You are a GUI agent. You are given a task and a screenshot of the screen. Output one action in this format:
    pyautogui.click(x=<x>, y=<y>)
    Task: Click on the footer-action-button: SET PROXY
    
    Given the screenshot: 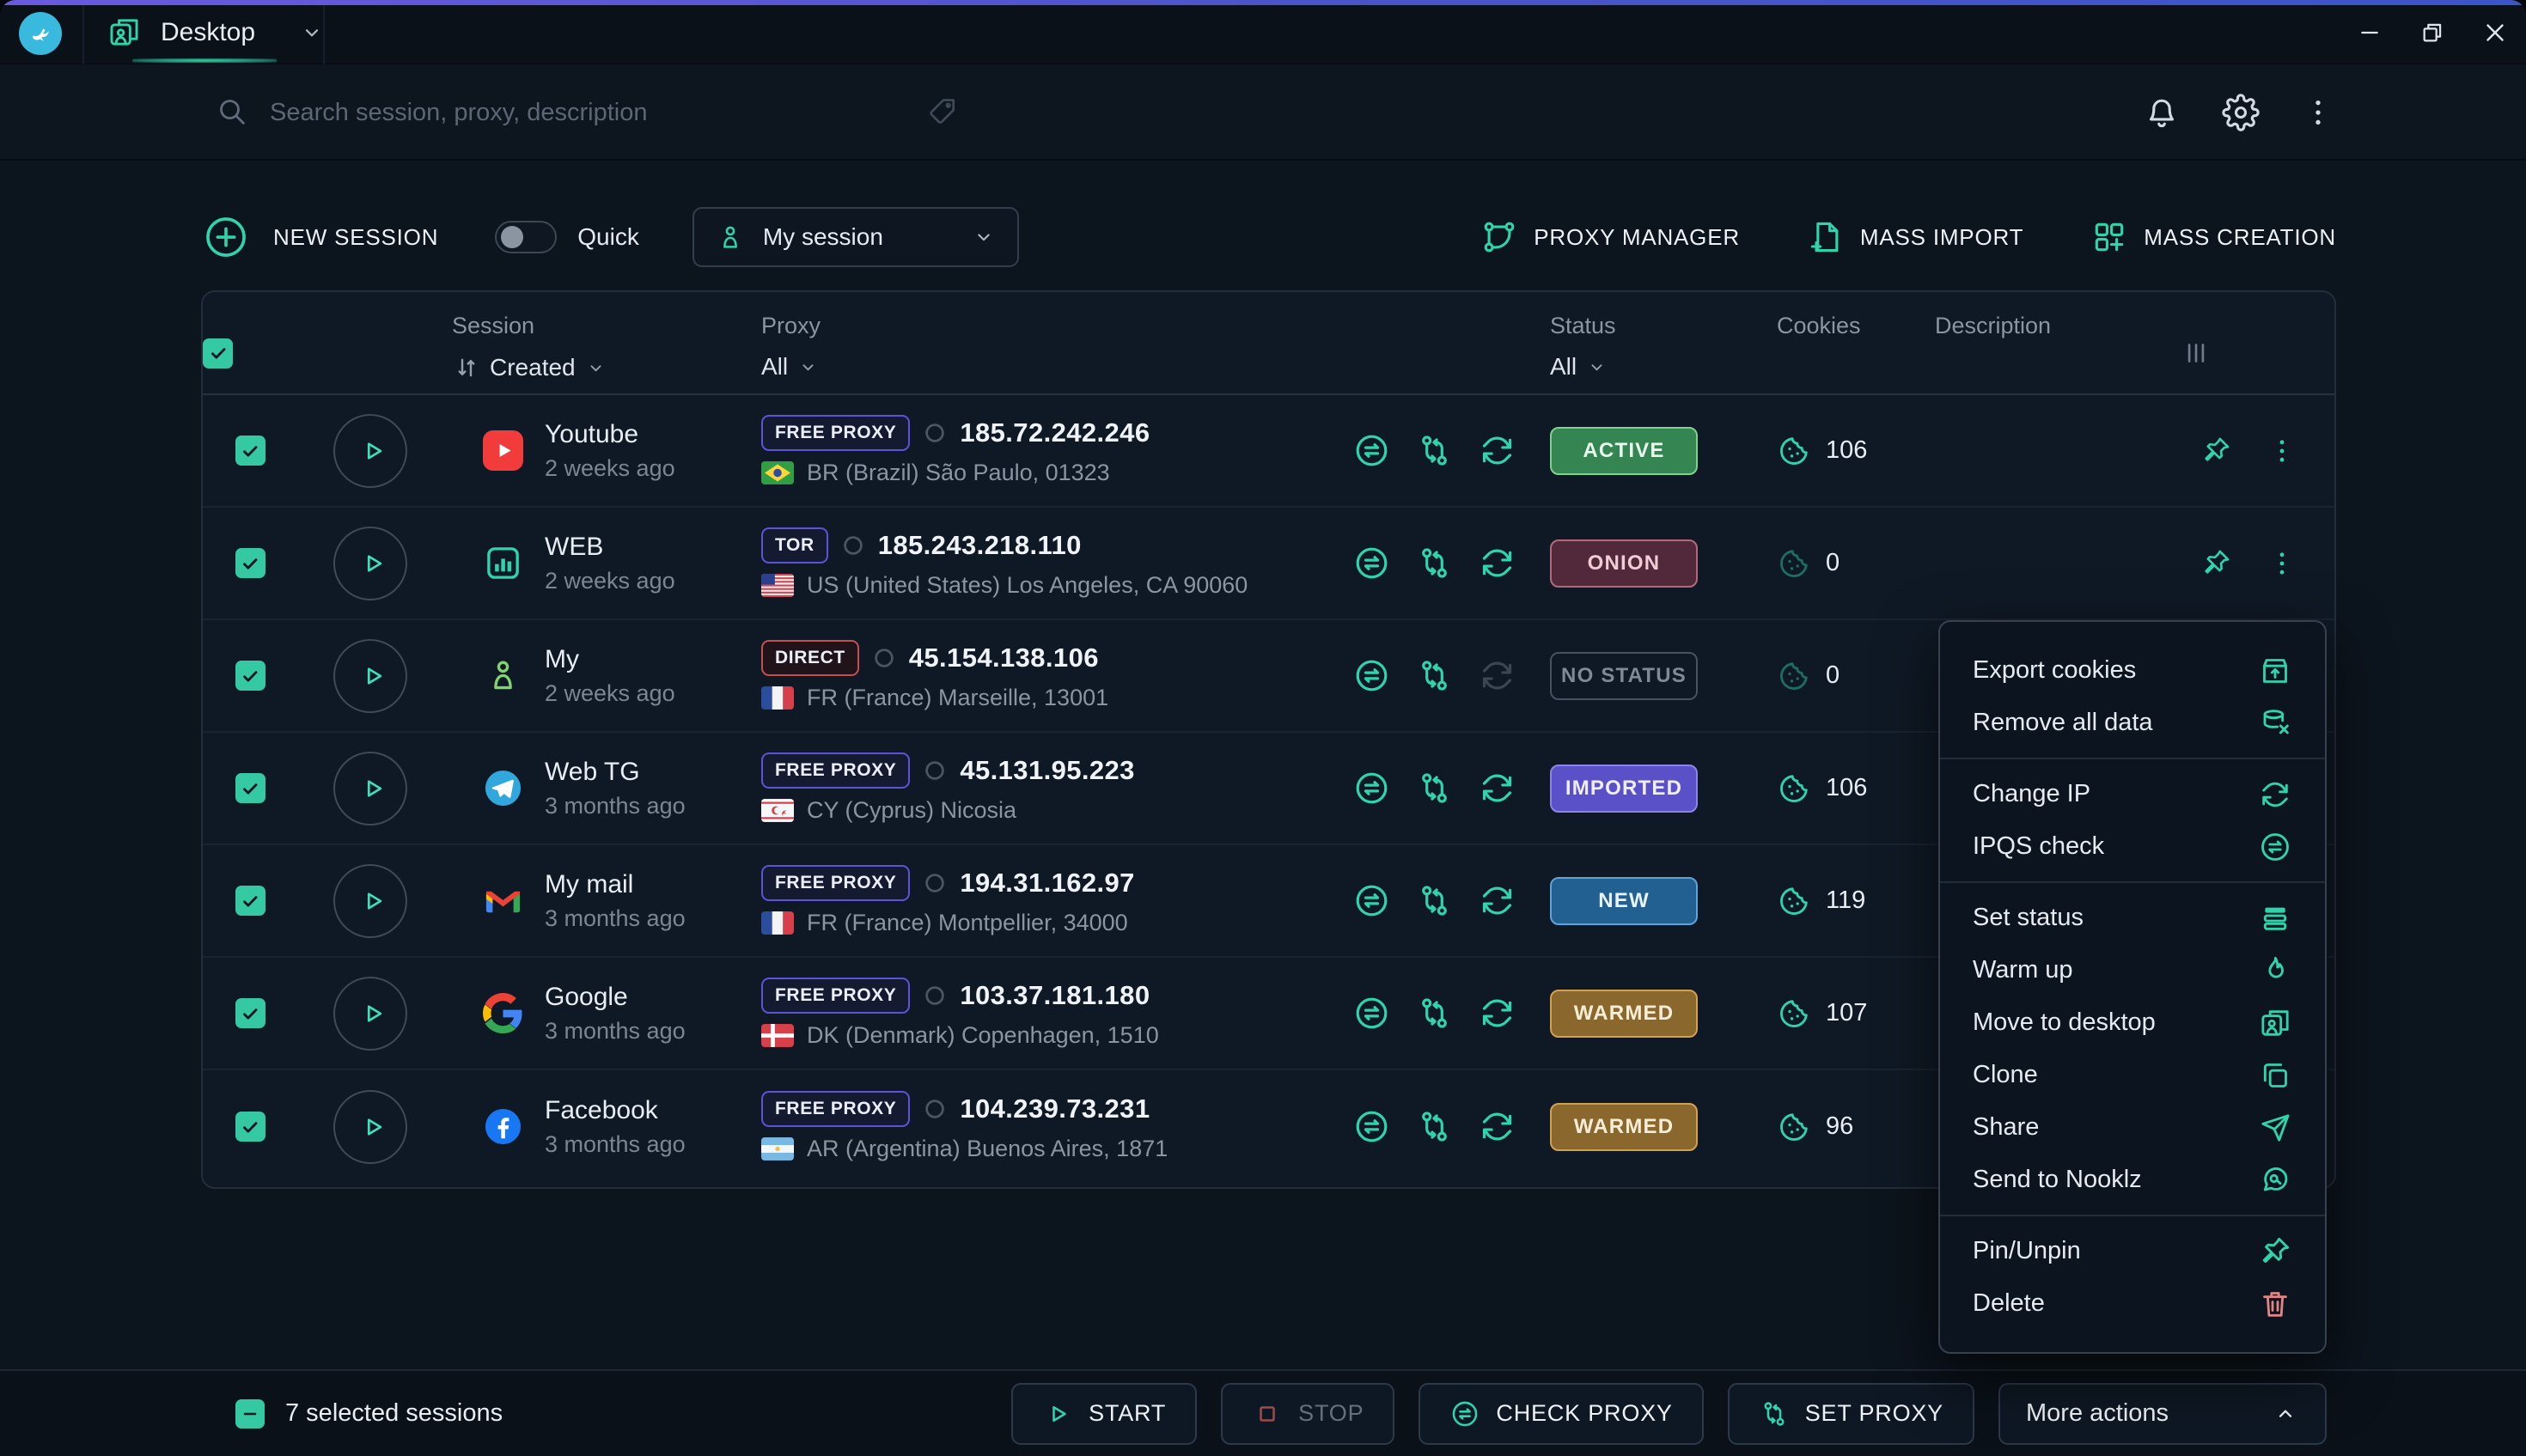 What is the action you would take?
    pyautogui.click(x=1851, y=1413)
    